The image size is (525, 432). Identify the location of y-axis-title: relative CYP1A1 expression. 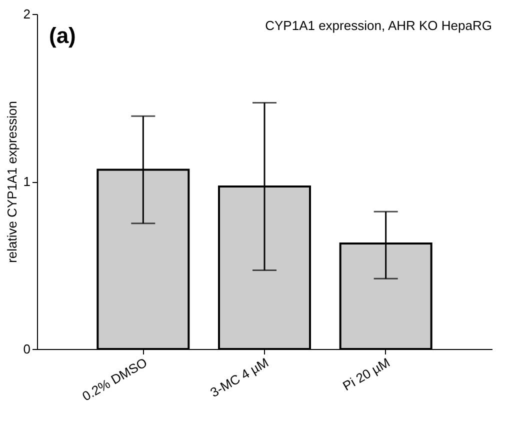
(12, 182).